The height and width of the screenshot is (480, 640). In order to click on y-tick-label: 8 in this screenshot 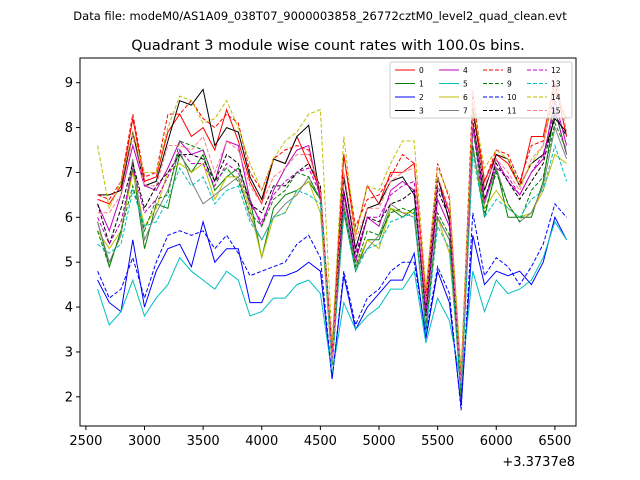, I will do `click(69, 128)`.